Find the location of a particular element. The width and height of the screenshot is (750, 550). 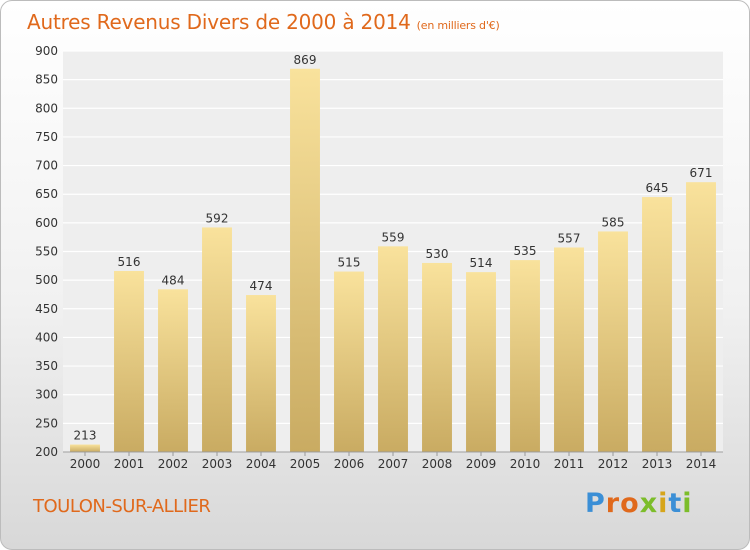

x-tick-label: 2001 is located at coordinates (129, 464).